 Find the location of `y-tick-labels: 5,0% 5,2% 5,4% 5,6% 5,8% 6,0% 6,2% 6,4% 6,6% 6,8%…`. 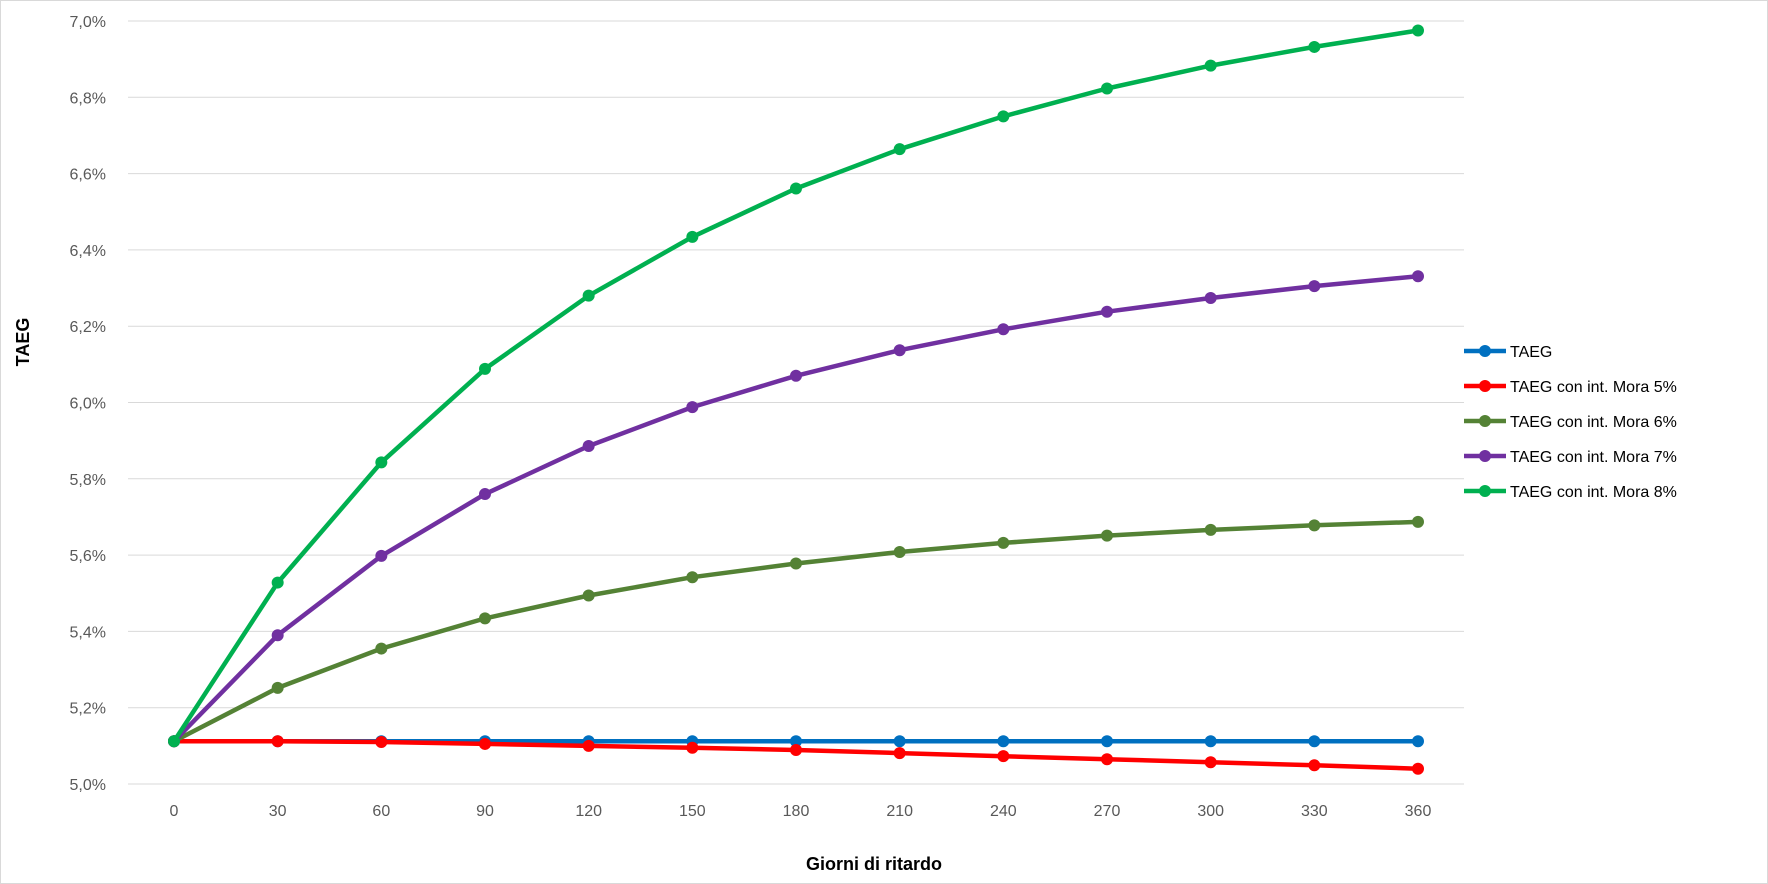

y-tick-labels: 5,0% 5,2% 5,4% 5,6% 5,8% 6,0% 6,2% 6,4% 6,6% 6,8%… is located at coordinates (88, 404).